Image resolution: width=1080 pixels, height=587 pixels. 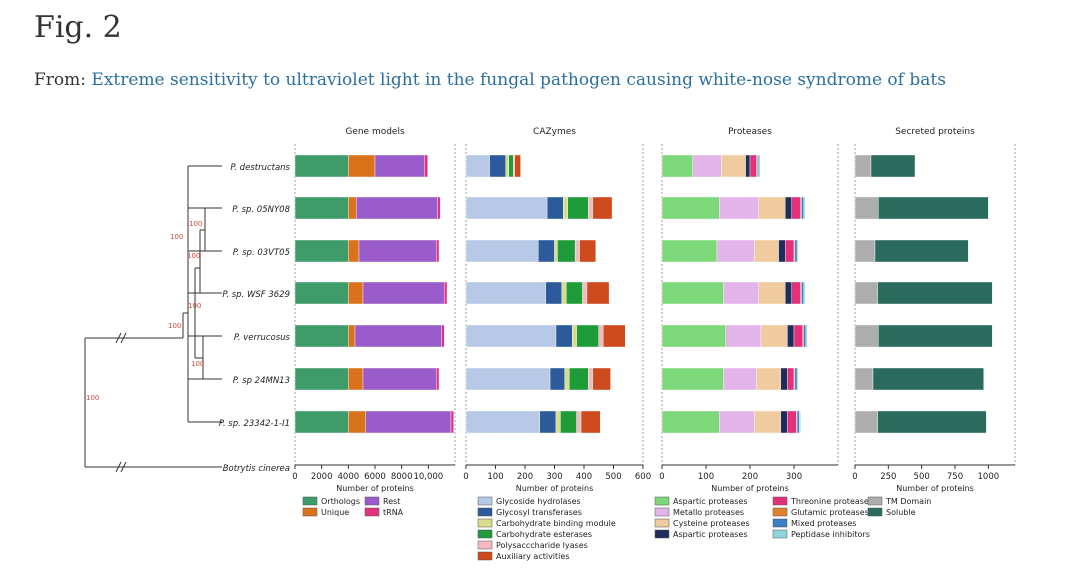 I want to click on legend-label: Soluble, so click(x=901, y=512).